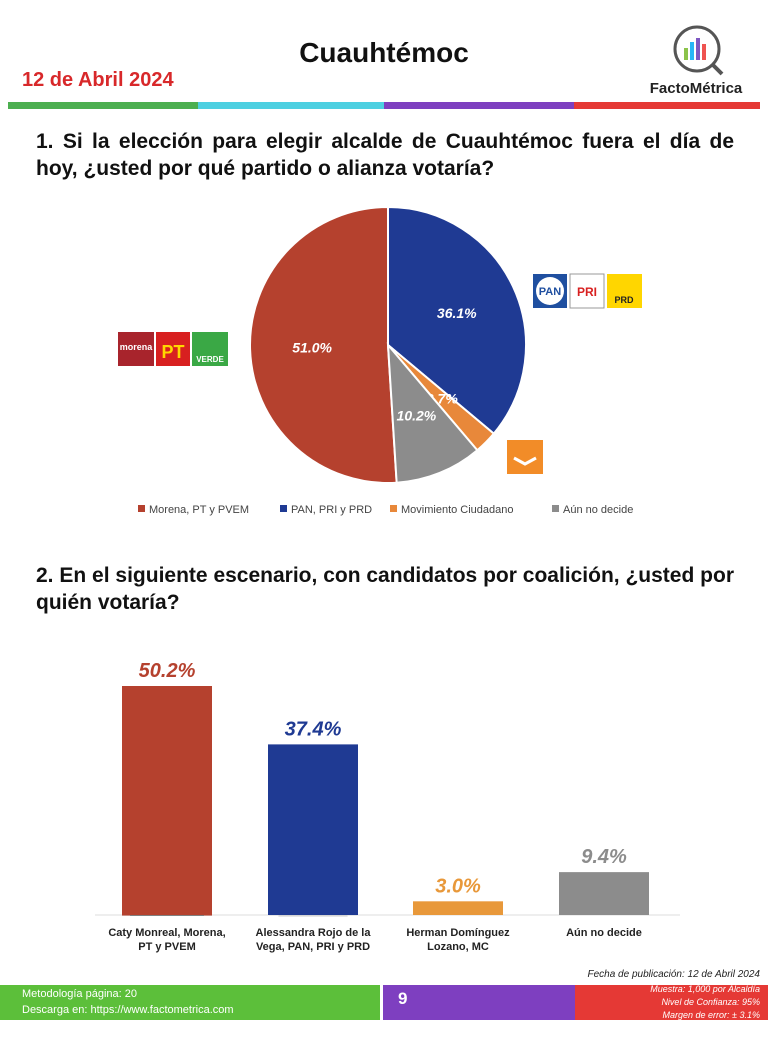  Describe the element at coordinates (574, 373) in the screenshot. I see `party-logos-right: PAN PRI PRD` at that location.